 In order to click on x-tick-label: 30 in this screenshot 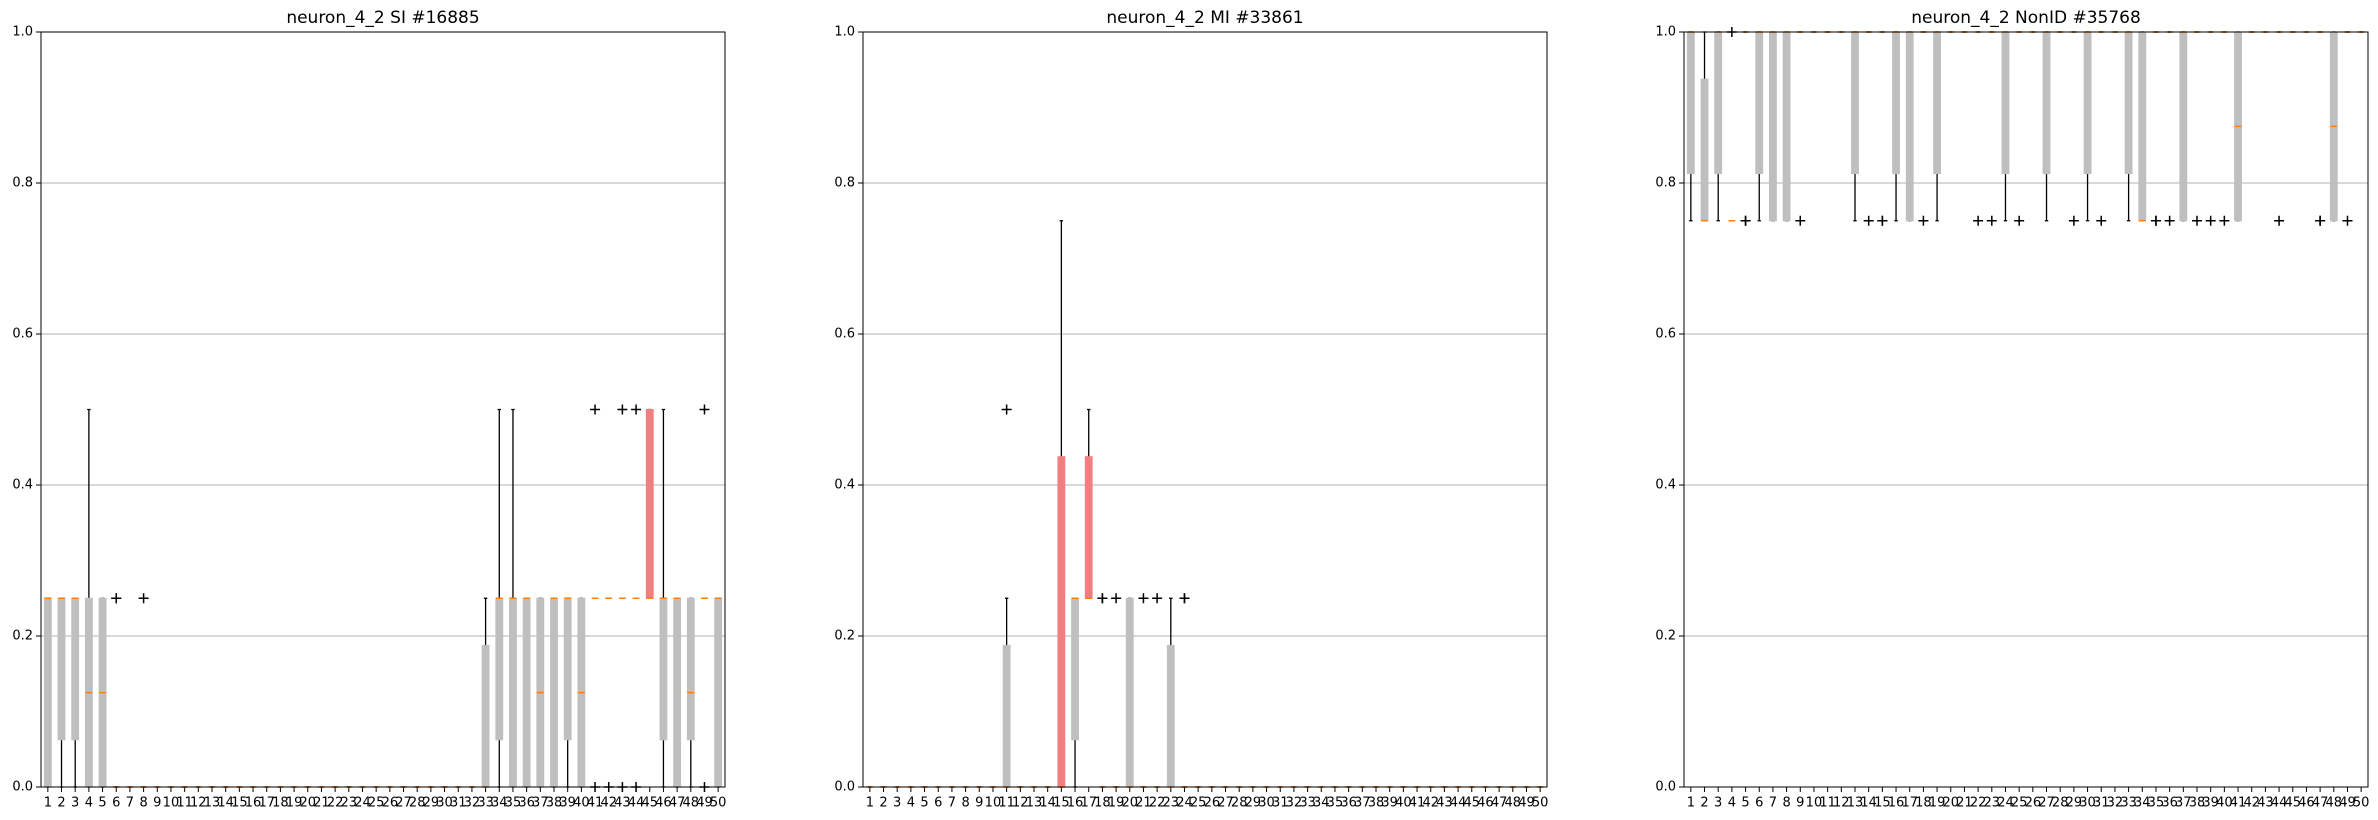, I will do `click(2087, 803)`.